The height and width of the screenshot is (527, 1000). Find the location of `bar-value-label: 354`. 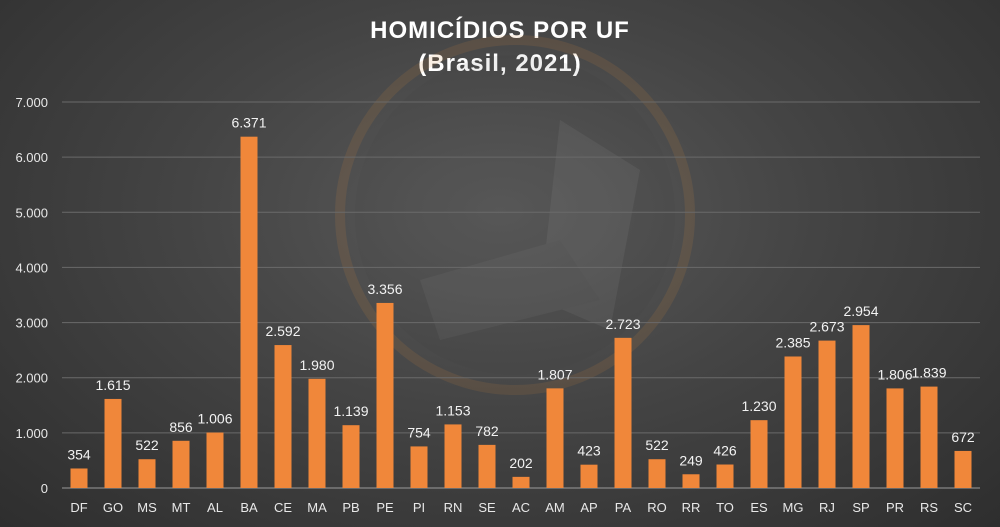

bar-value-label: 354 is located at coordinates (79, 454).